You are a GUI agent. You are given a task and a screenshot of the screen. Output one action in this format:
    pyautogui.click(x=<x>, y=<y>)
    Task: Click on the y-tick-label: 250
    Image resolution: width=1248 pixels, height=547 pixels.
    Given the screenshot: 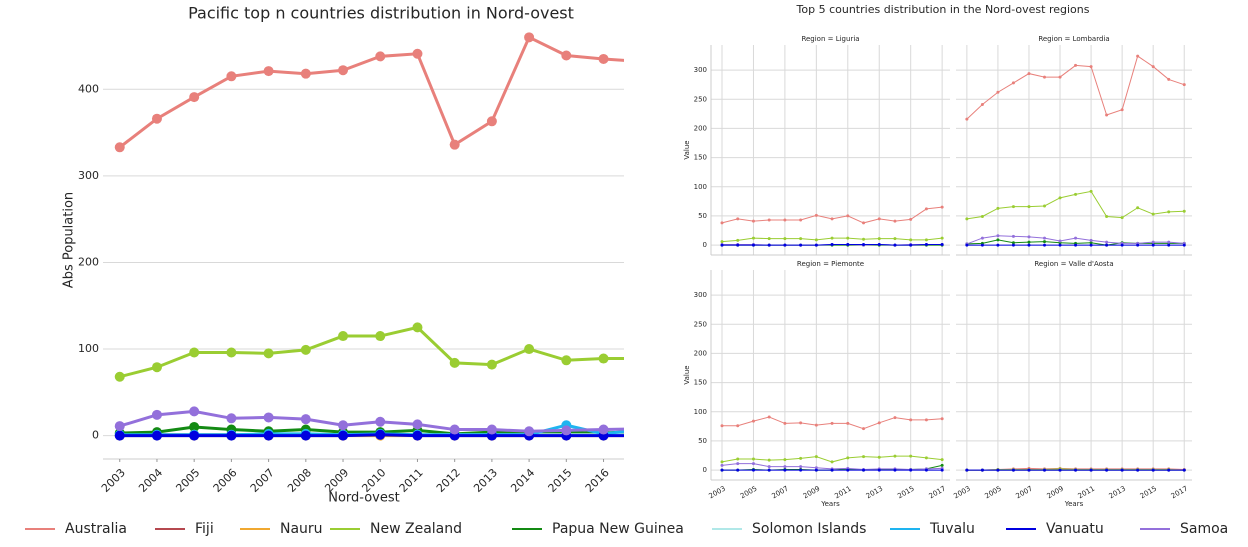 What is the action you would take?
    pyautogui.click(x=700, y=99)
    